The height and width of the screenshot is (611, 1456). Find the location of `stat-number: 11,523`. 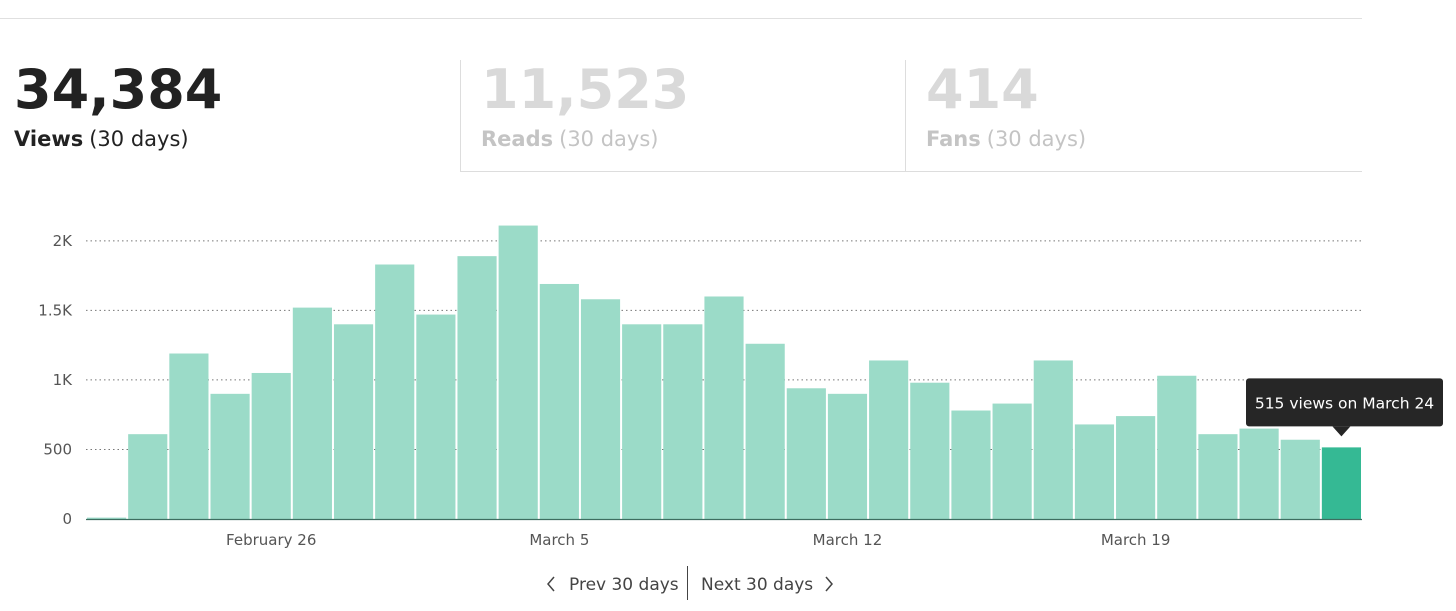

stat-number: 11,523 is located at coordinates (585, 89).